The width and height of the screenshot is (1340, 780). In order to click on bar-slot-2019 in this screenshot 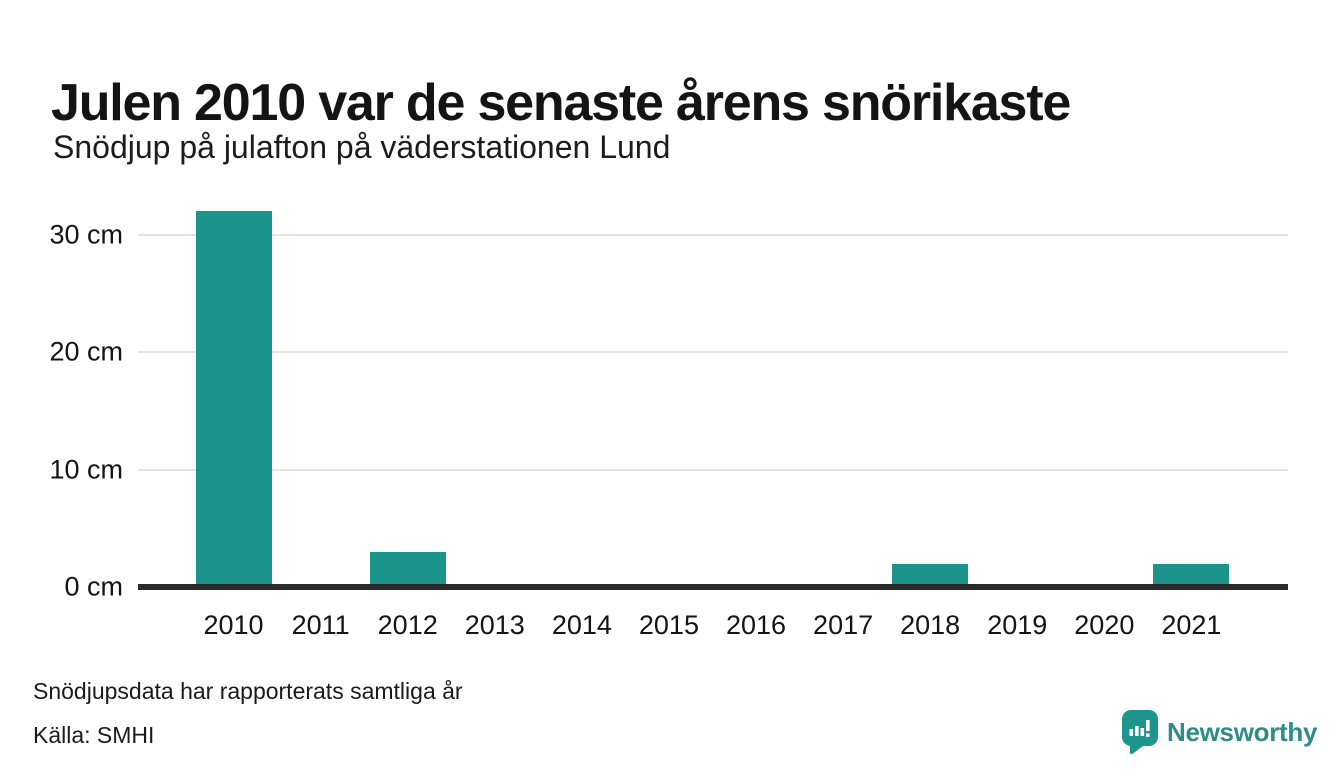, I will do `click(1017, 388)`.